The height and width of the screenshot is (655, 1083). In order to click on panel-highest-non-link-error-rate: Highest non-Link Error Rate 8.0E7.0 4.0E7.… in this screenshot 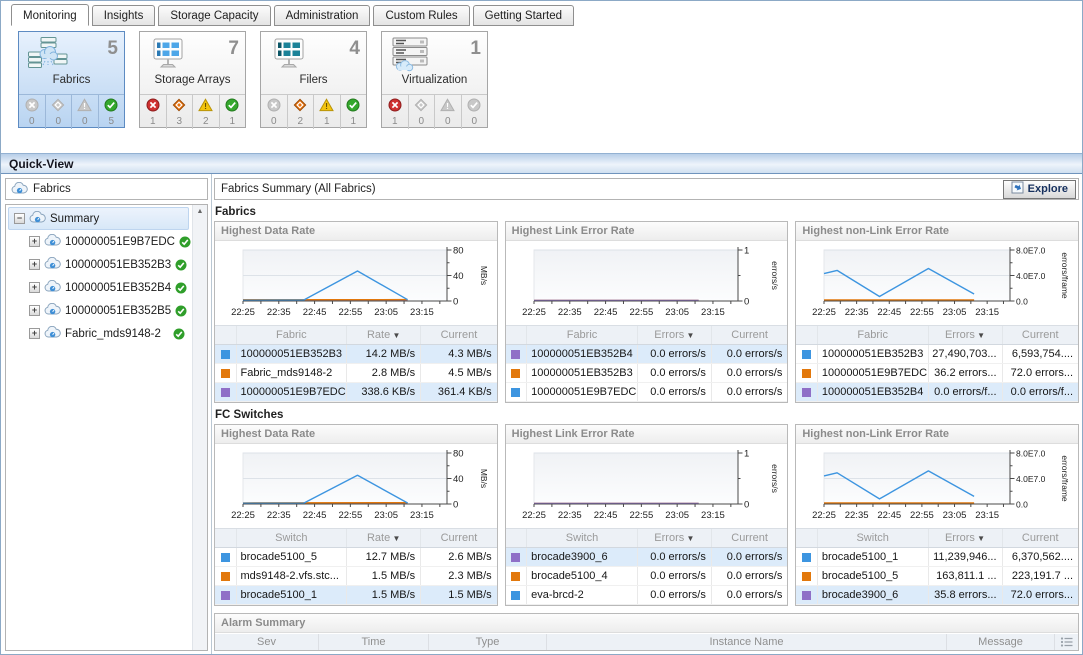, I will do `click(937, 312)`.